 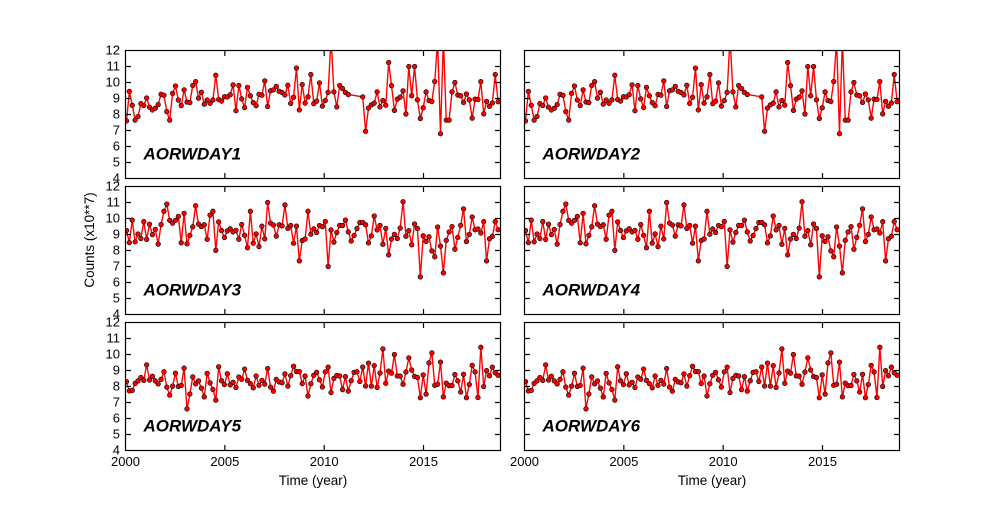 I want to click on svg-text: AORWDAY5, so click(x=192, y=426).